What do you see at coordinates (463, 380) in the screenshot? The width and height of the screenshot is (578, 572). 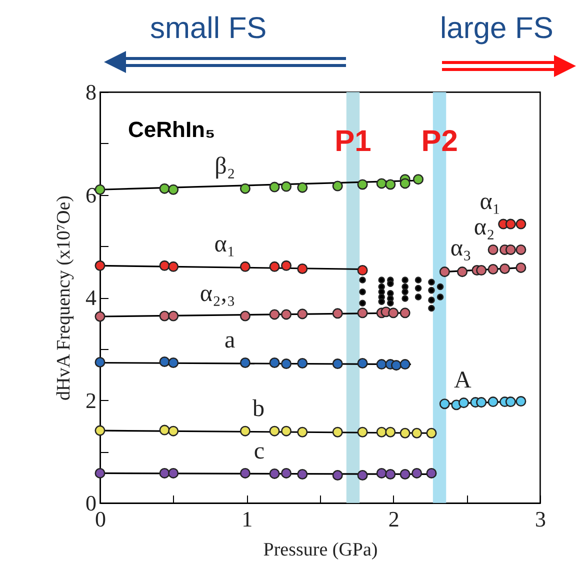 I see `series-label: A` at bounding box center [463, 380].